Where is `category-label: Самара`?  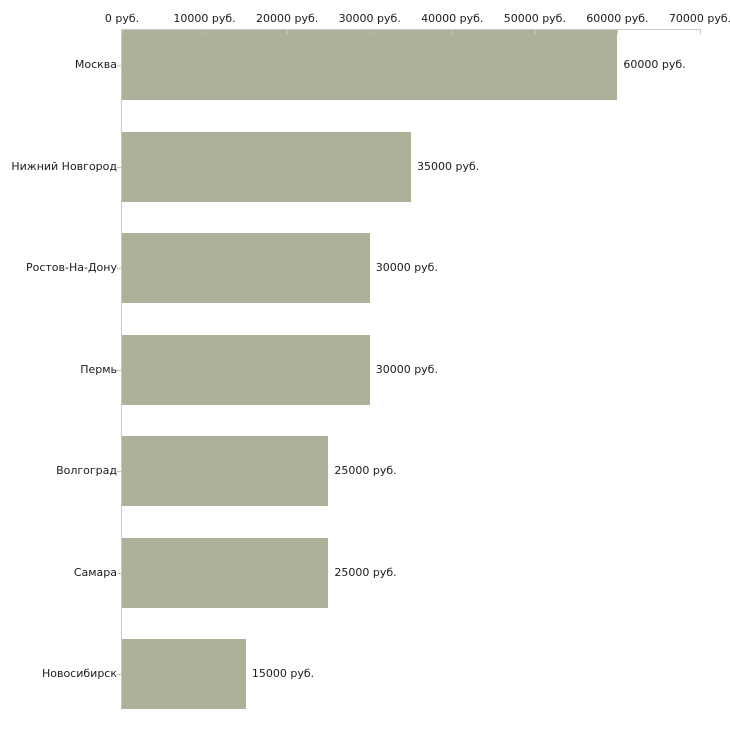
category-label: Самара is located at coordinates (95, 572).